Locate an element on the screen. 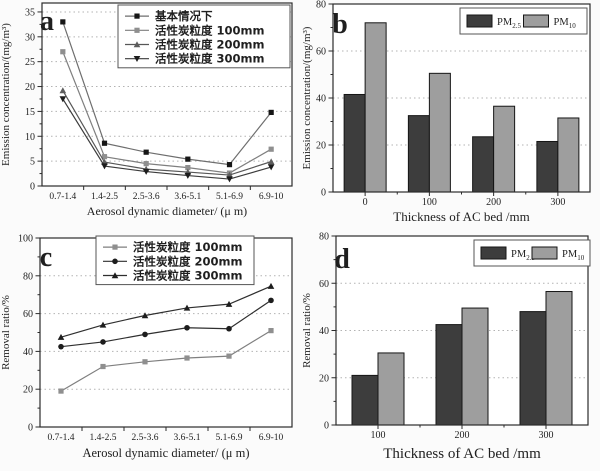 Image resolution: width=600 pixels, height=471 pixels. y-tick-label: 15 is located at coordinates (30, 112).